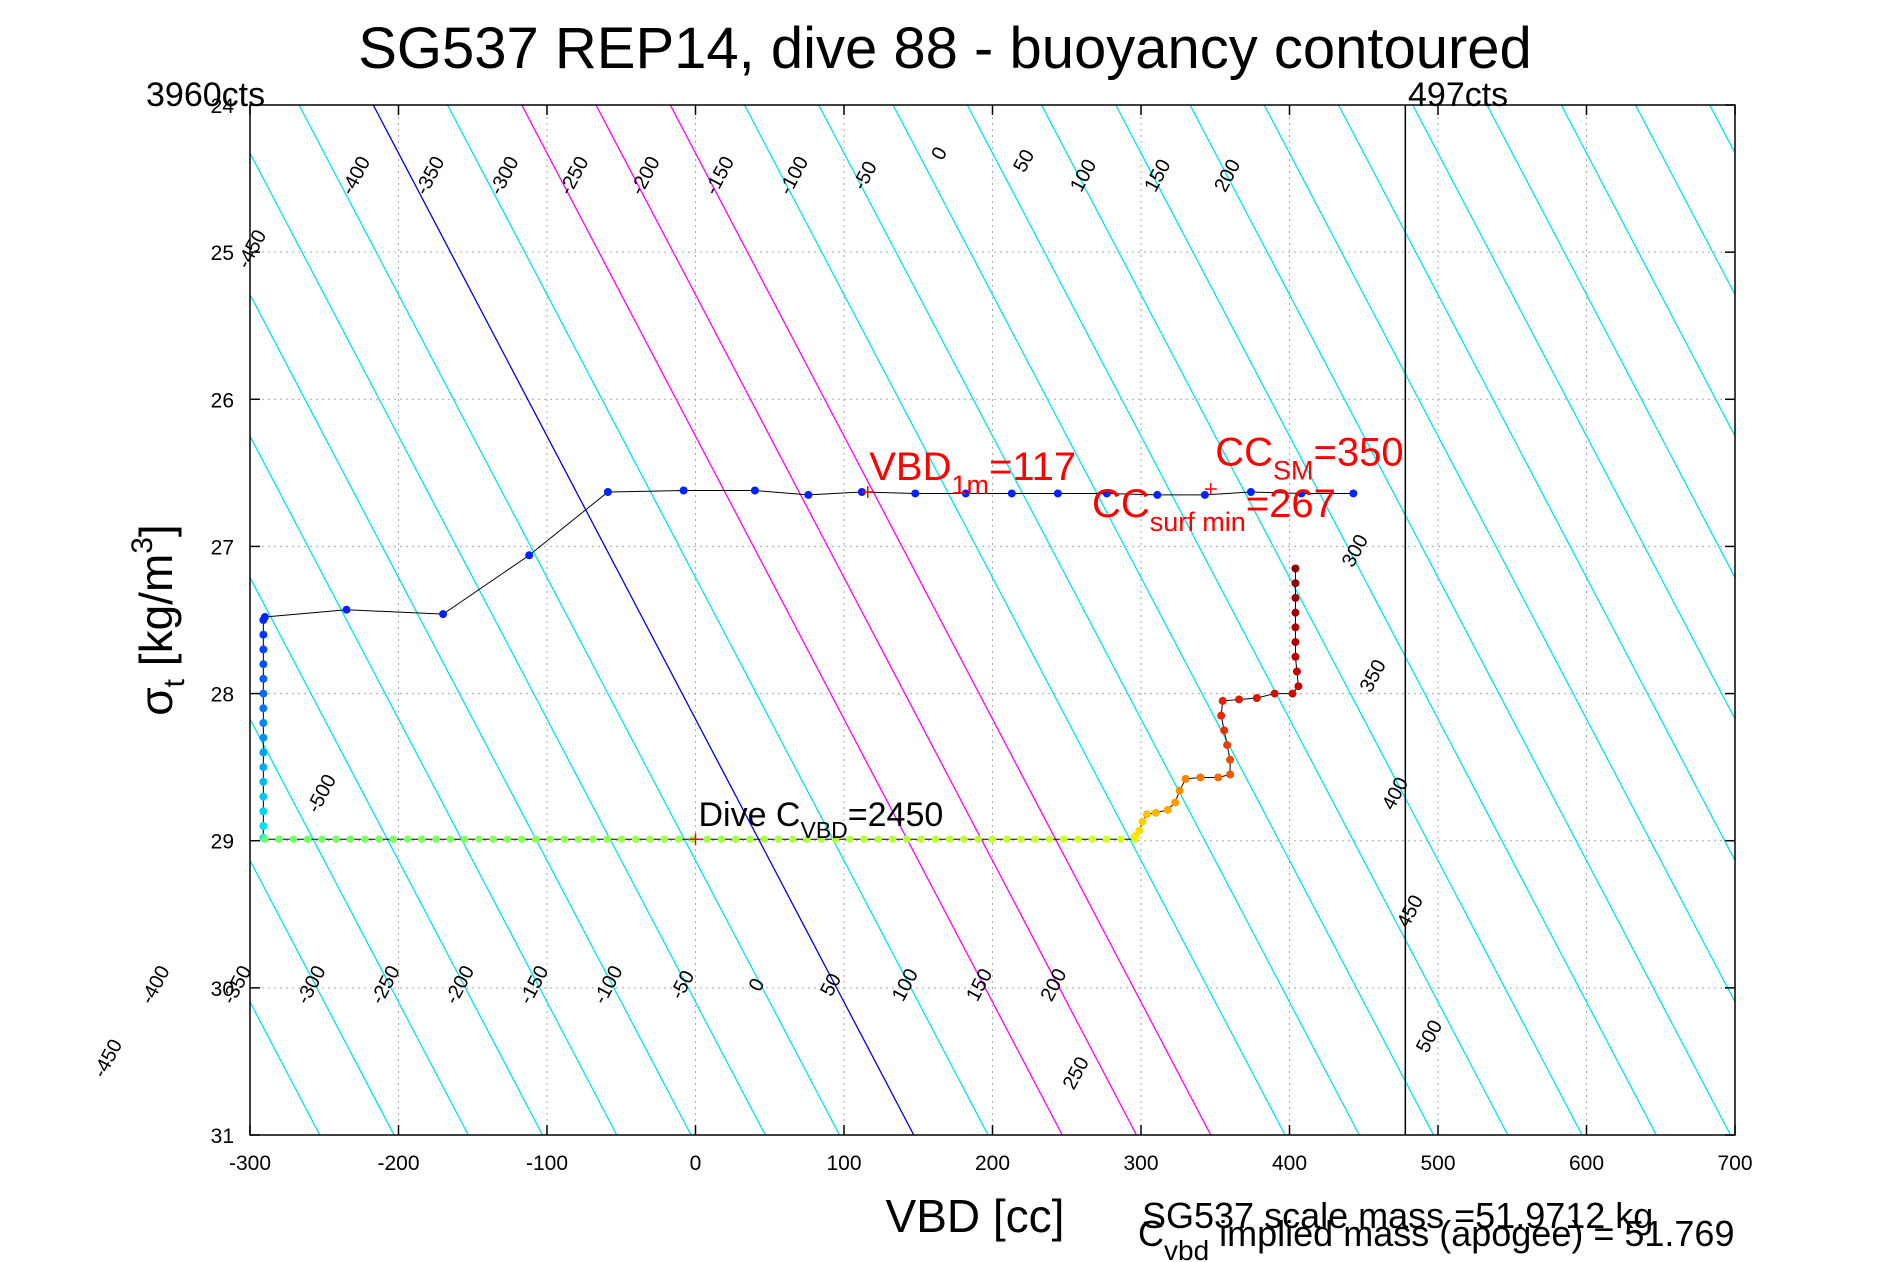 Image resolution: width=1891 pixels, height=1262 pixels. I want to click on track-line-ascent, so click(1216, 702).